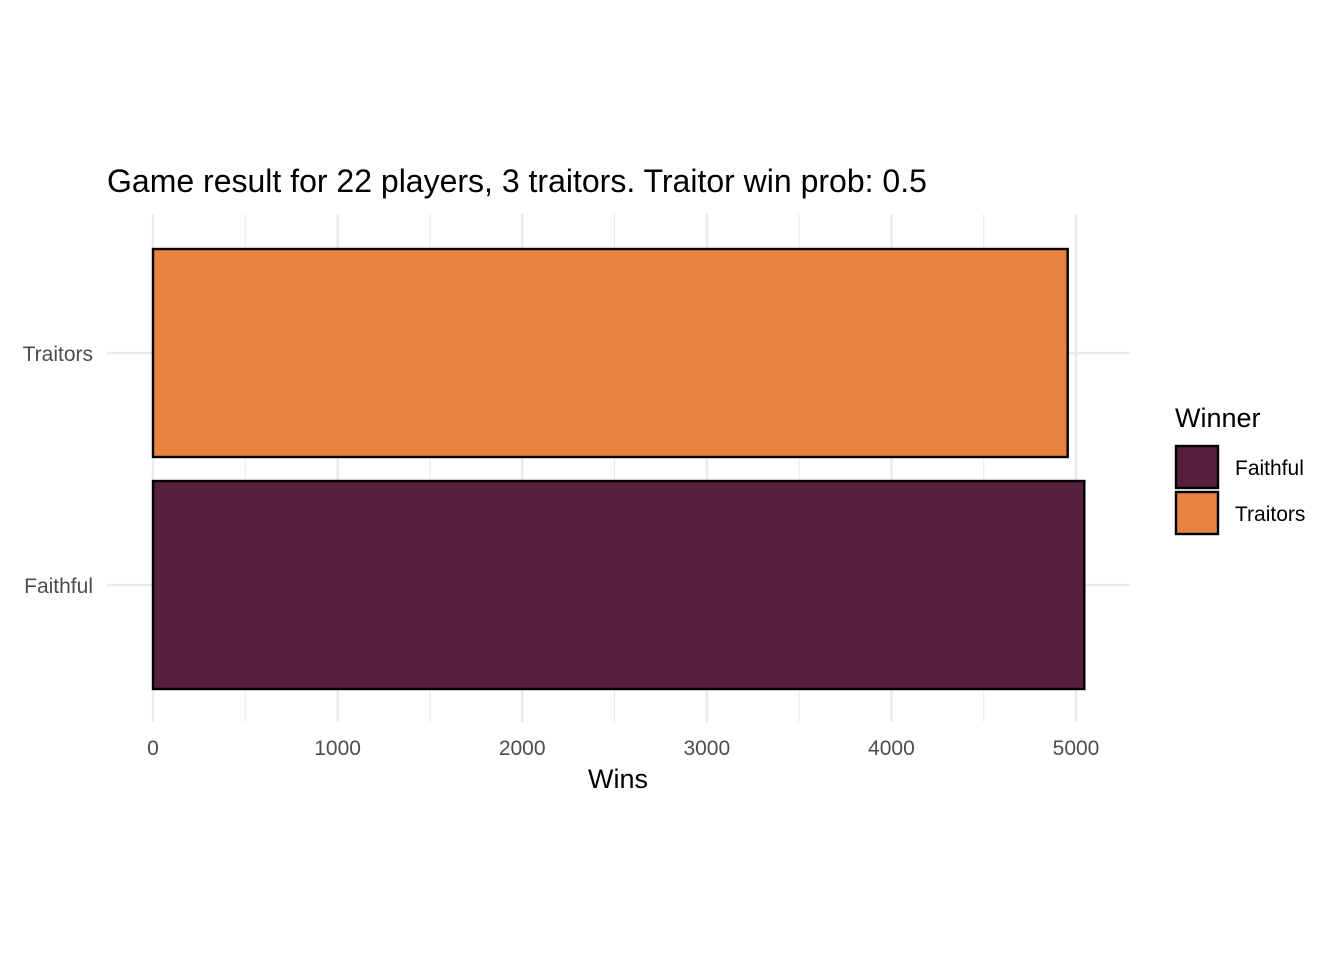 The width and height of the screenshot is (1344, 960). I want to click on y-tick-labels: Faithful Traitors, so click(58, 470).